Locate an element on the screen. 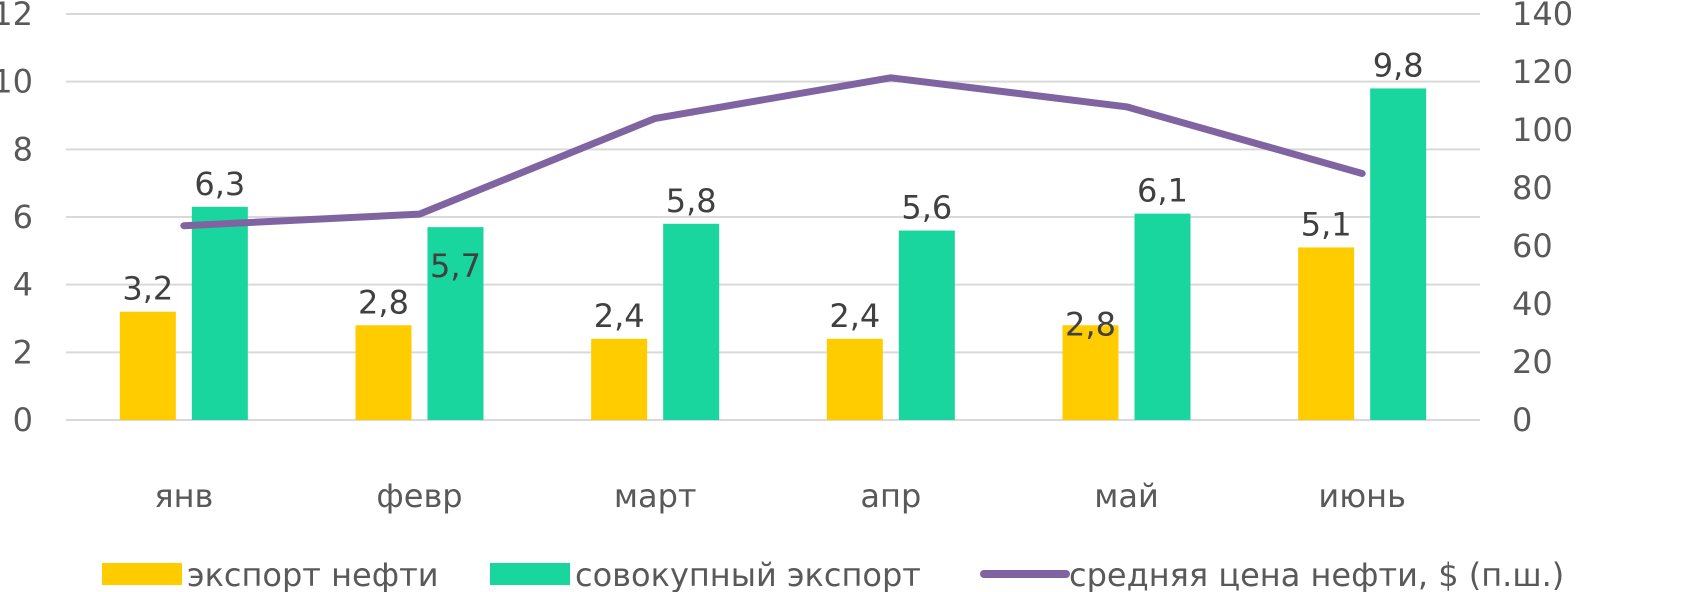 The image size is (1681, 592). y-right-tick-label: 140 is located at coordinates (1542, 16).